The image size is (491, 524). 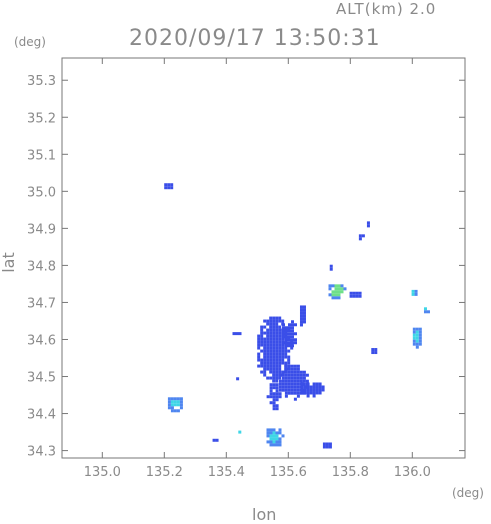 What do you see at coordinates (468, 493) in the screenshot?
I see `x-unit-label: (deg)` at bounding box center [468, 493].